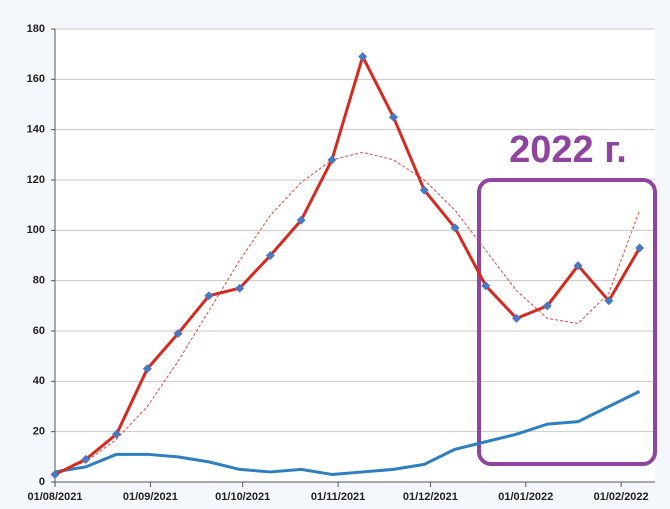 The width and height of the screenshot is (670, 509). What do you see at coordinates (525, 497) in the screenshot?
I see `x-tick-label: 01/01/2022` at bounding box center [525, 497].